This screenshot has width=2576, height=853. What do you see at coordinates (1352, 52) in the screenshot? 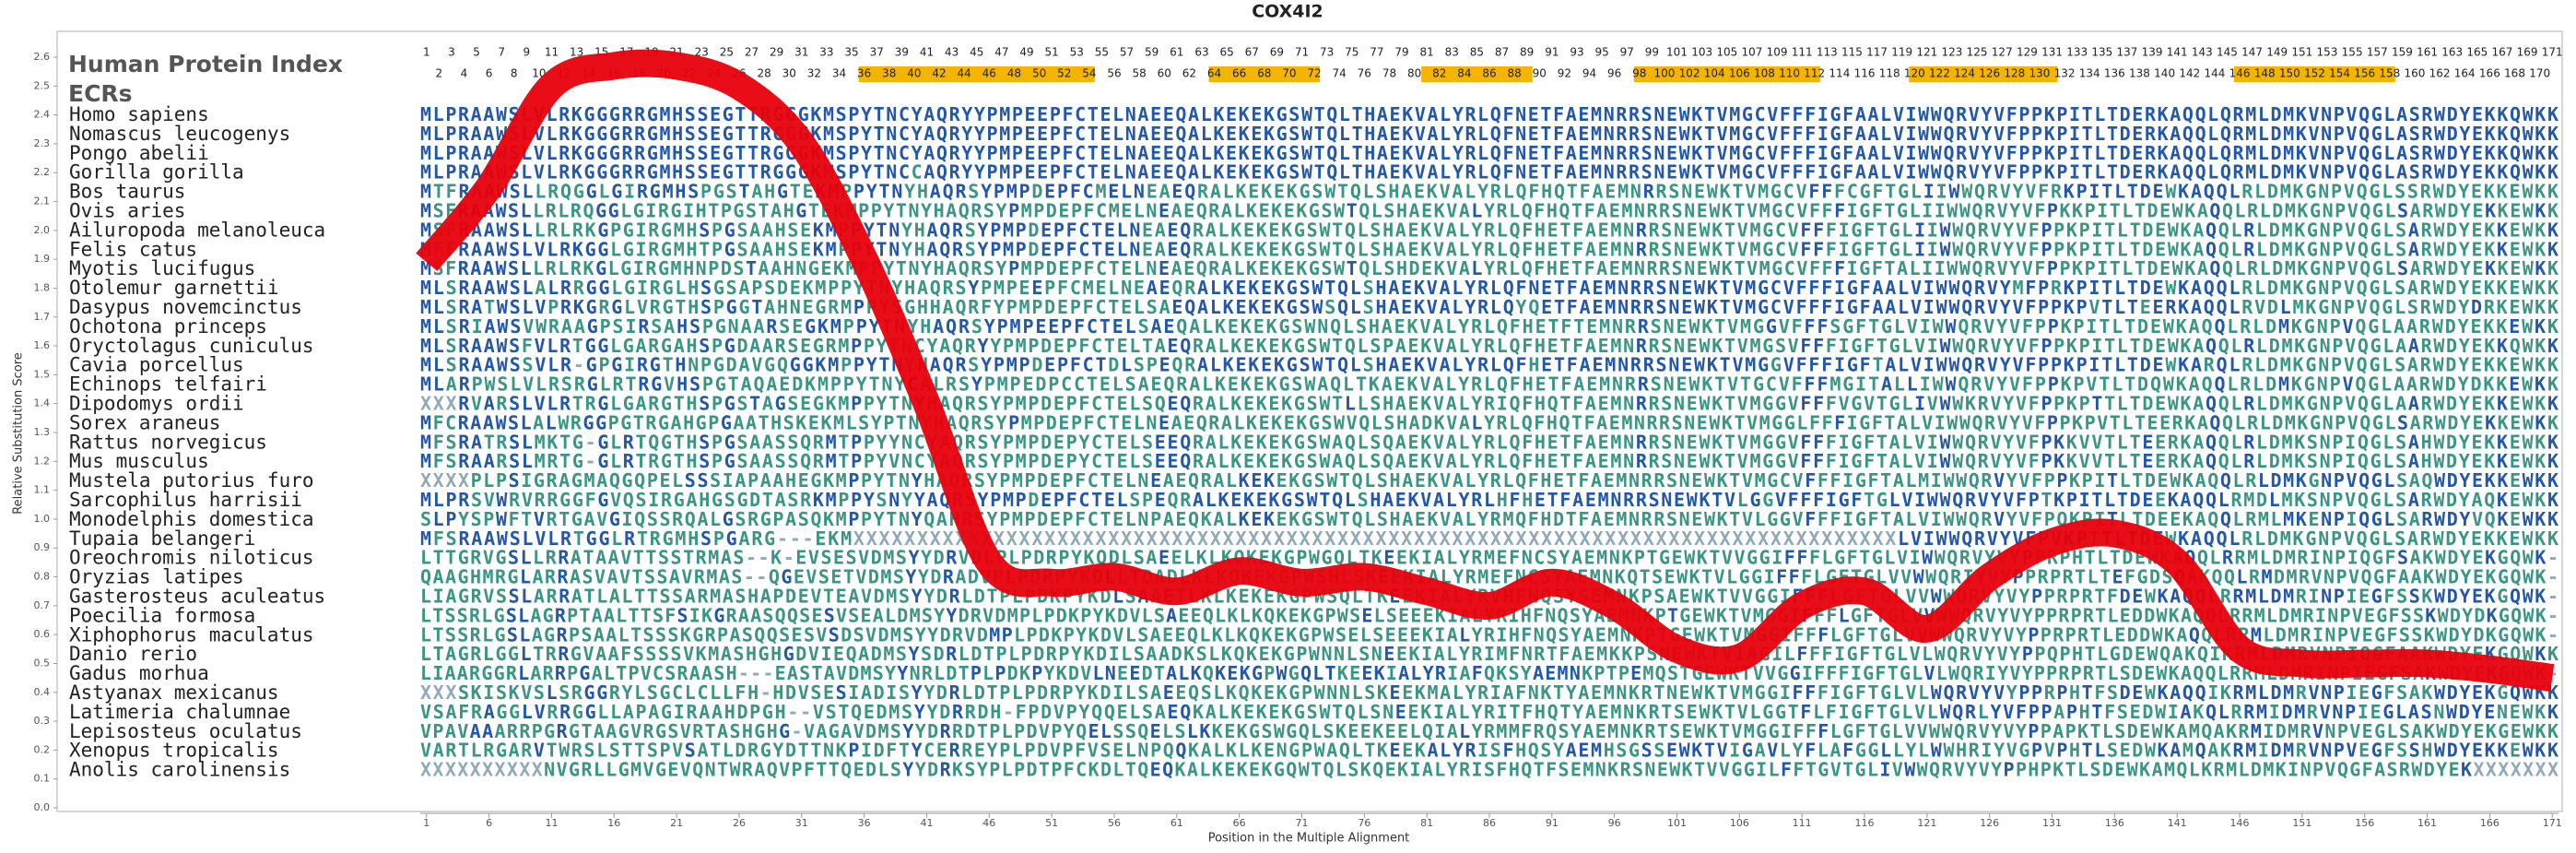
I see `position-label: 75` at bounding box center [1352, 52].